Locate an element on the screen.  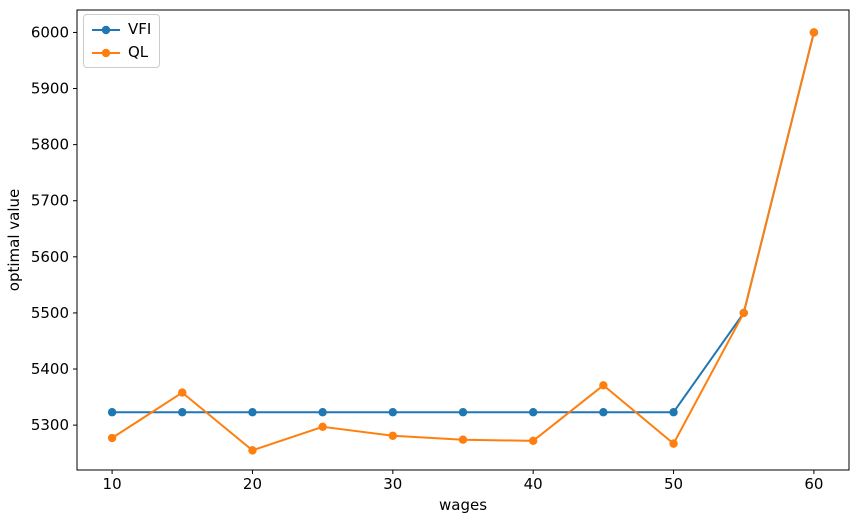
legend-entry-QL: QL is located at coordinates (121, 52).